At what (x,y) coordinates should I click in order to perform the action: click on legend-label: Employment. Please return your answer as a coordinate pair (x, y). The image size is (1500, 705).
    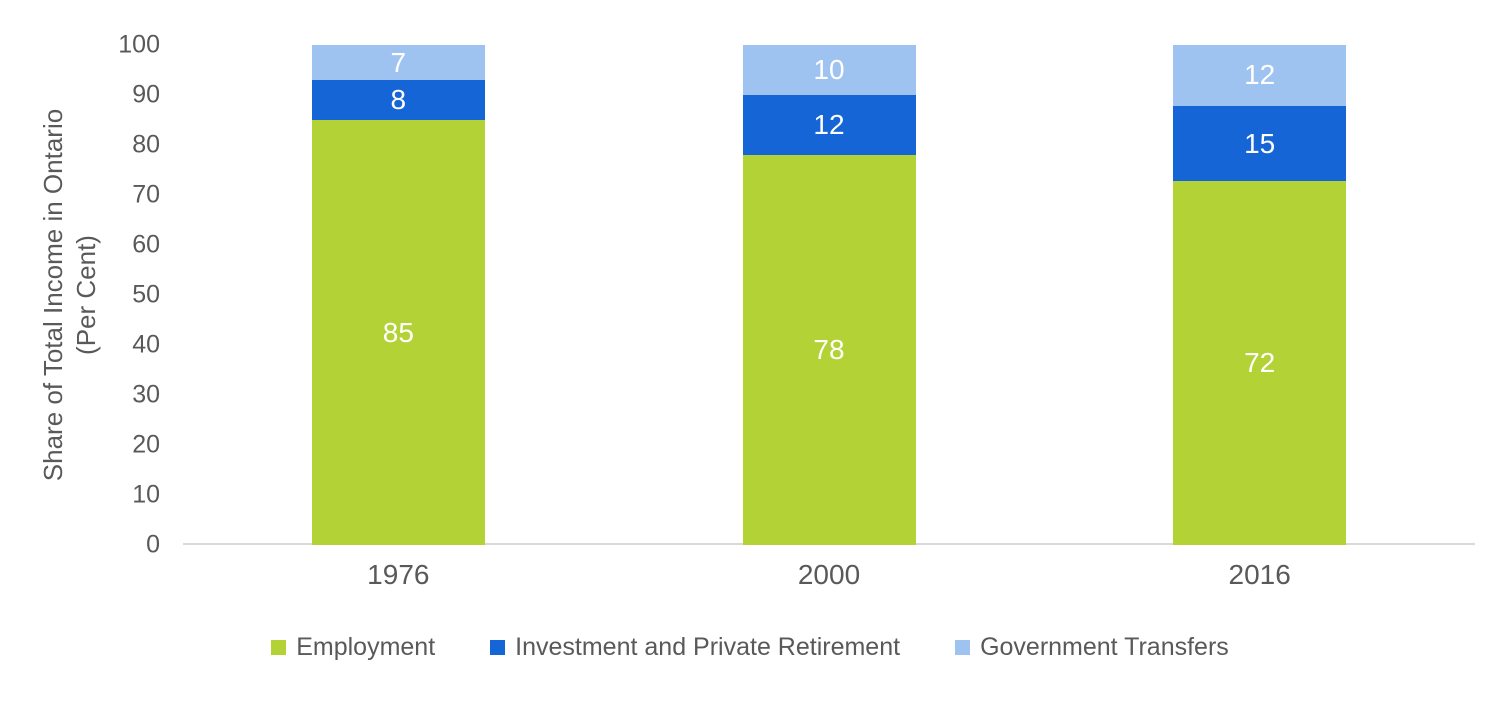
    Looking at the image, I should click on (366, 647).